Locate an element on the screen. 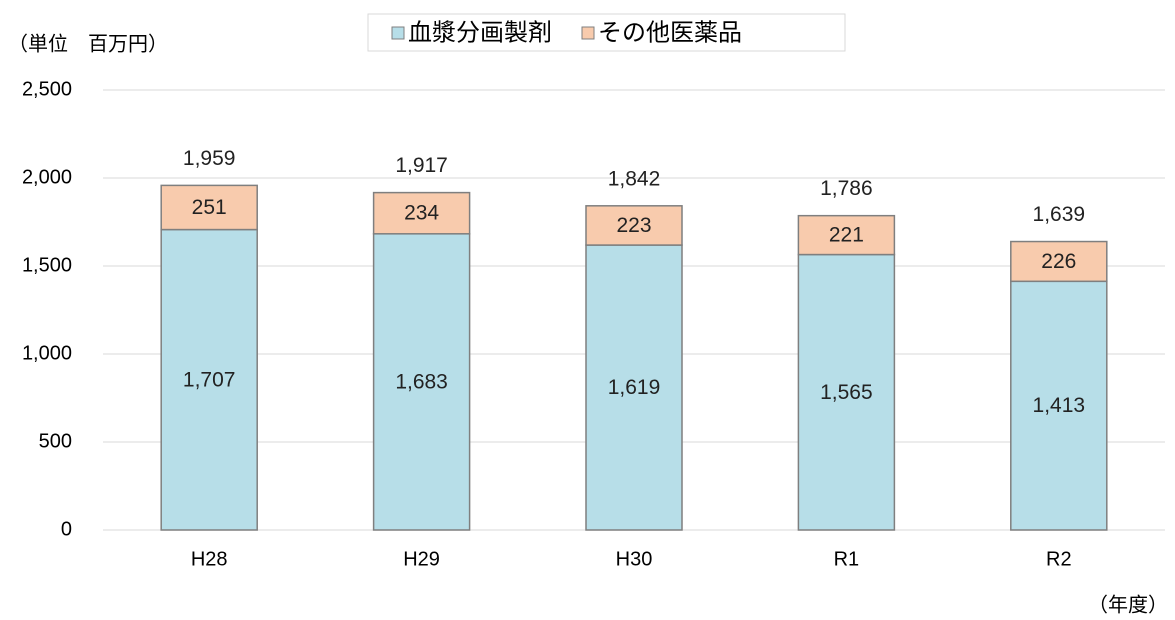 The height and width of the screenshot is (620, 1175). data-label: 221 is located at coordinates (846, 235).